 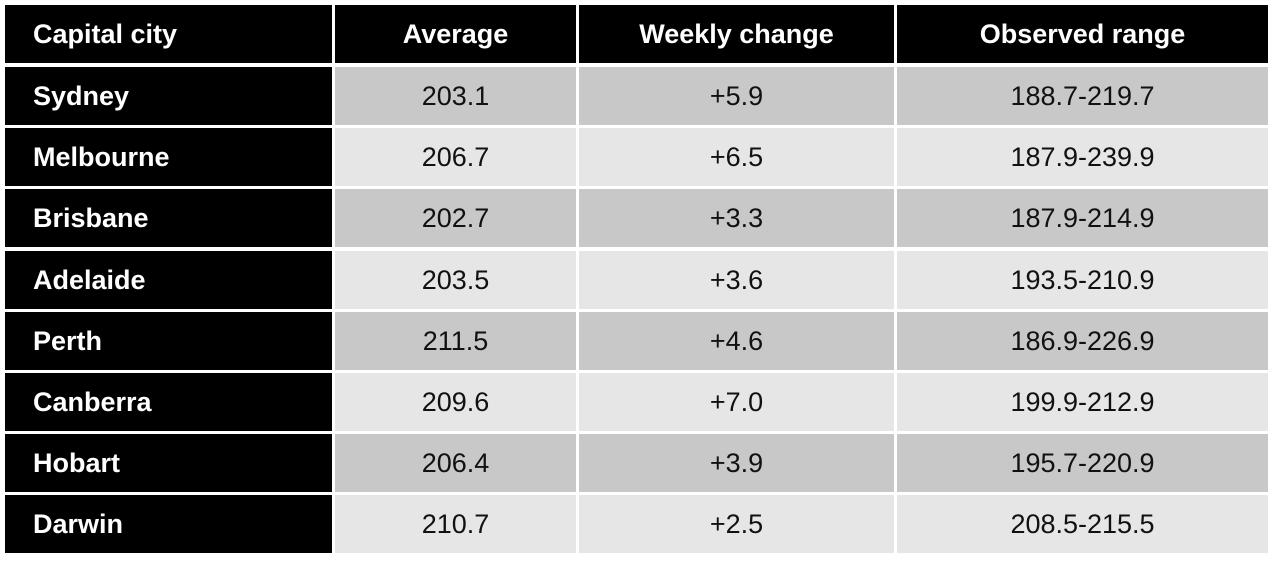 I want to click on row-label-city: Sydney, so click(x=168, y=96).